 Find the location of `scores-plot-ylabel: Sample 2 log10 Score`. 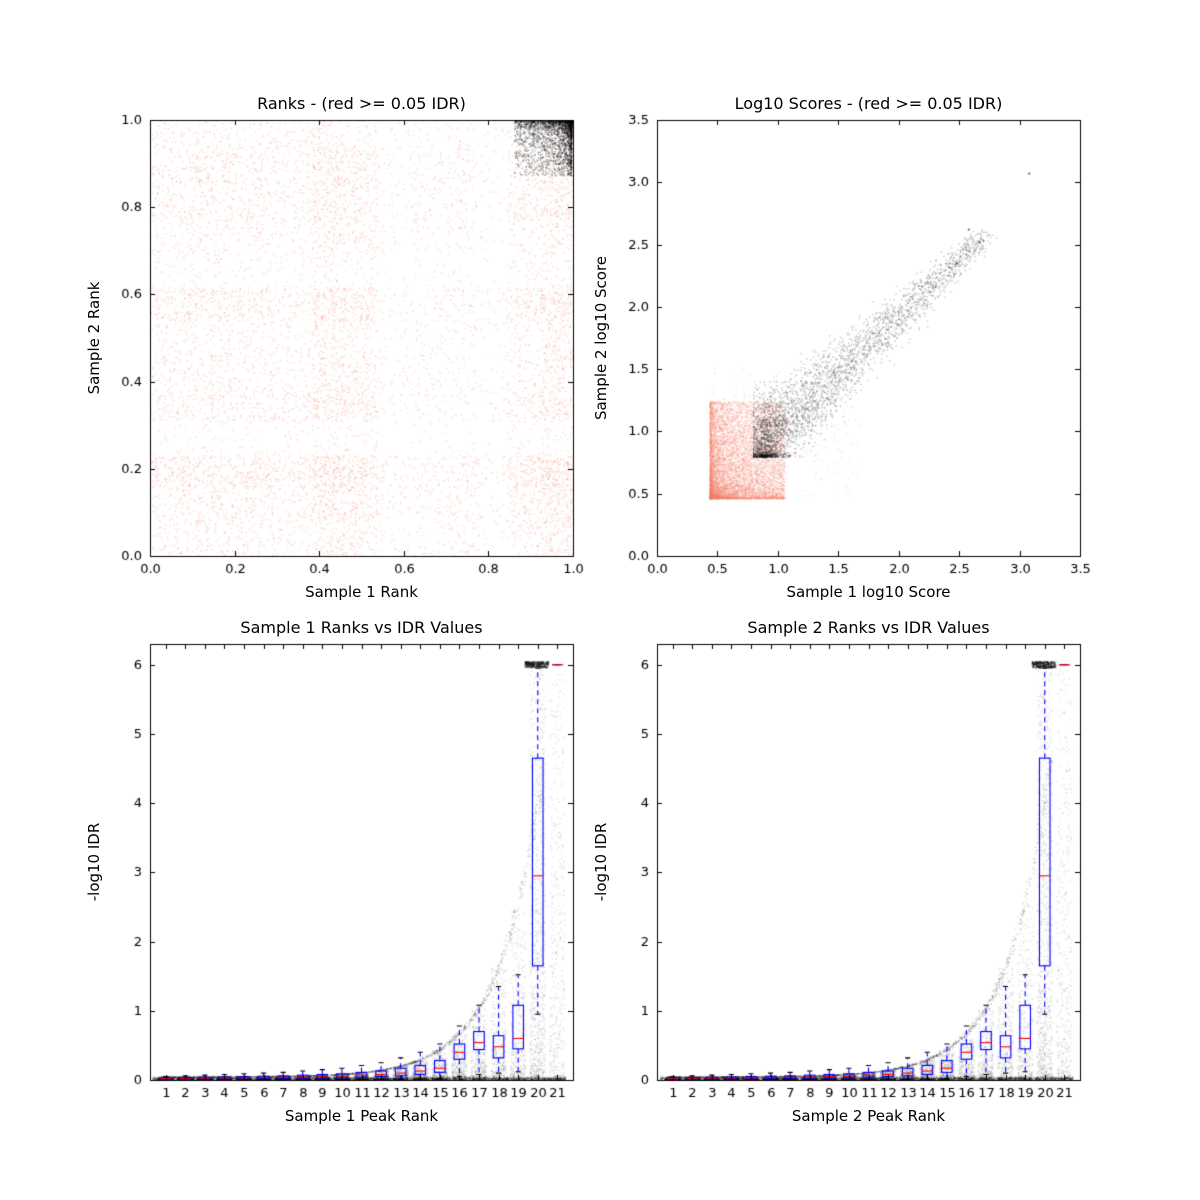

scores-plot-ylabel: Sample 2 log10 Score is located at coordinates (601, 338).